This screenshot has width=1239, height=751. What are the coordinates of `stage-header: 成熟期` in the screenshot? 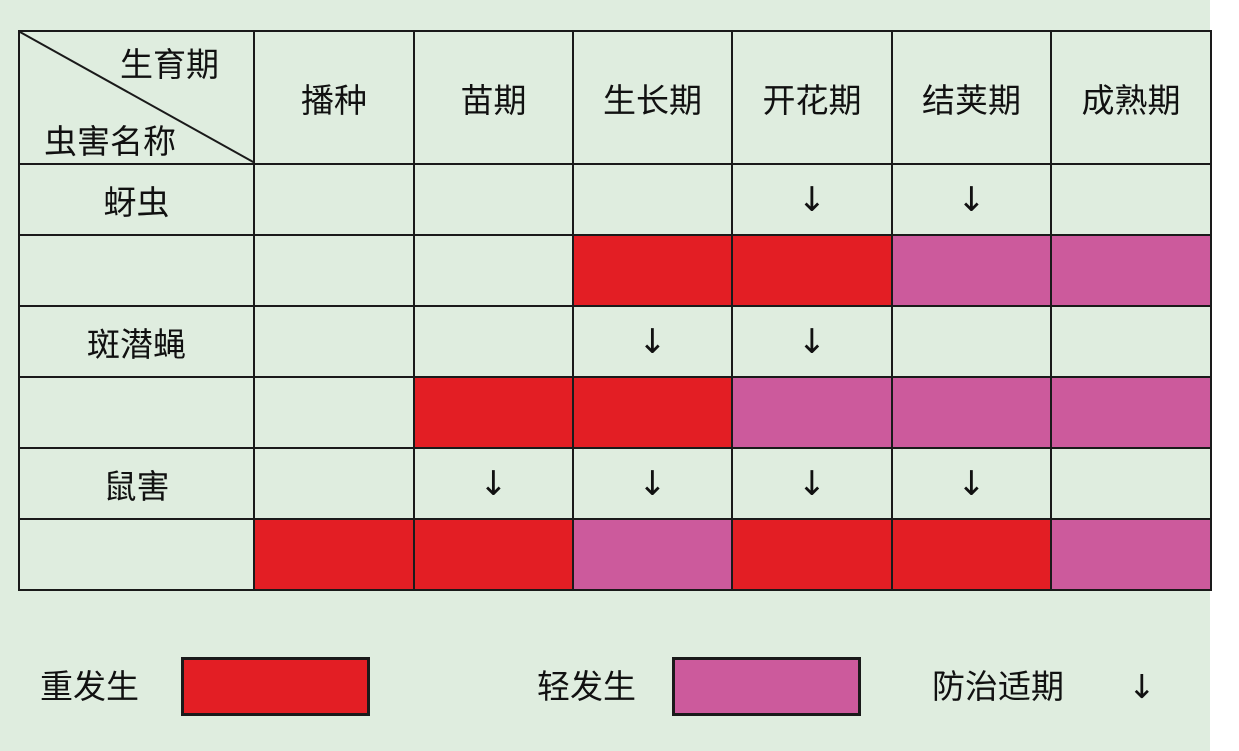 It's located at (1131, 97).